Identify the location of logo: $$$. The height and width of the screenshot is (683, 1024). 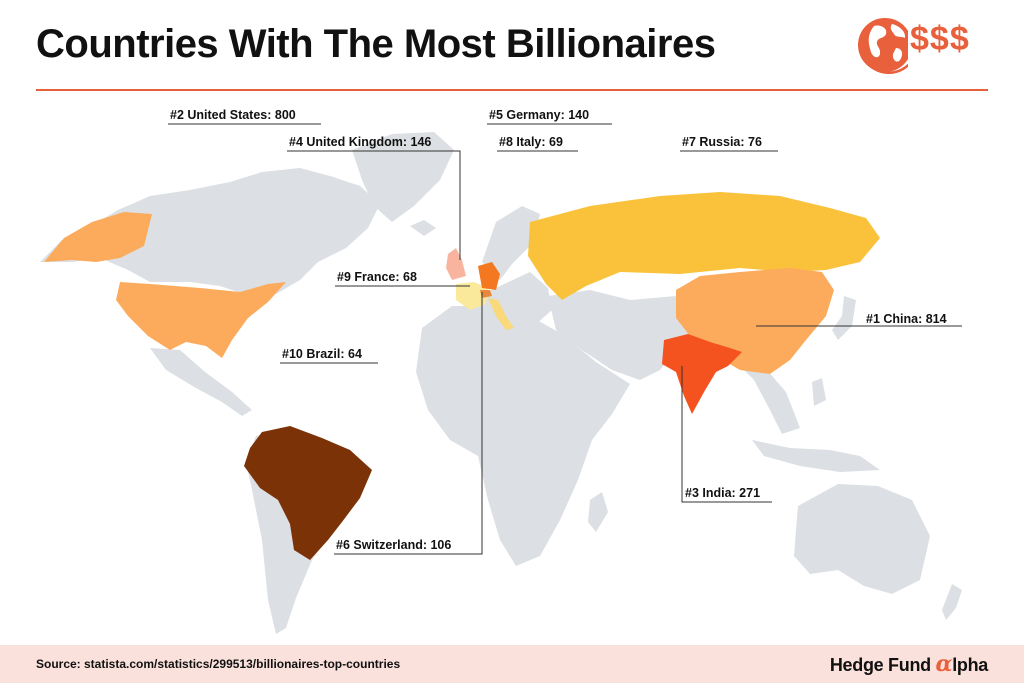
(926, 47).